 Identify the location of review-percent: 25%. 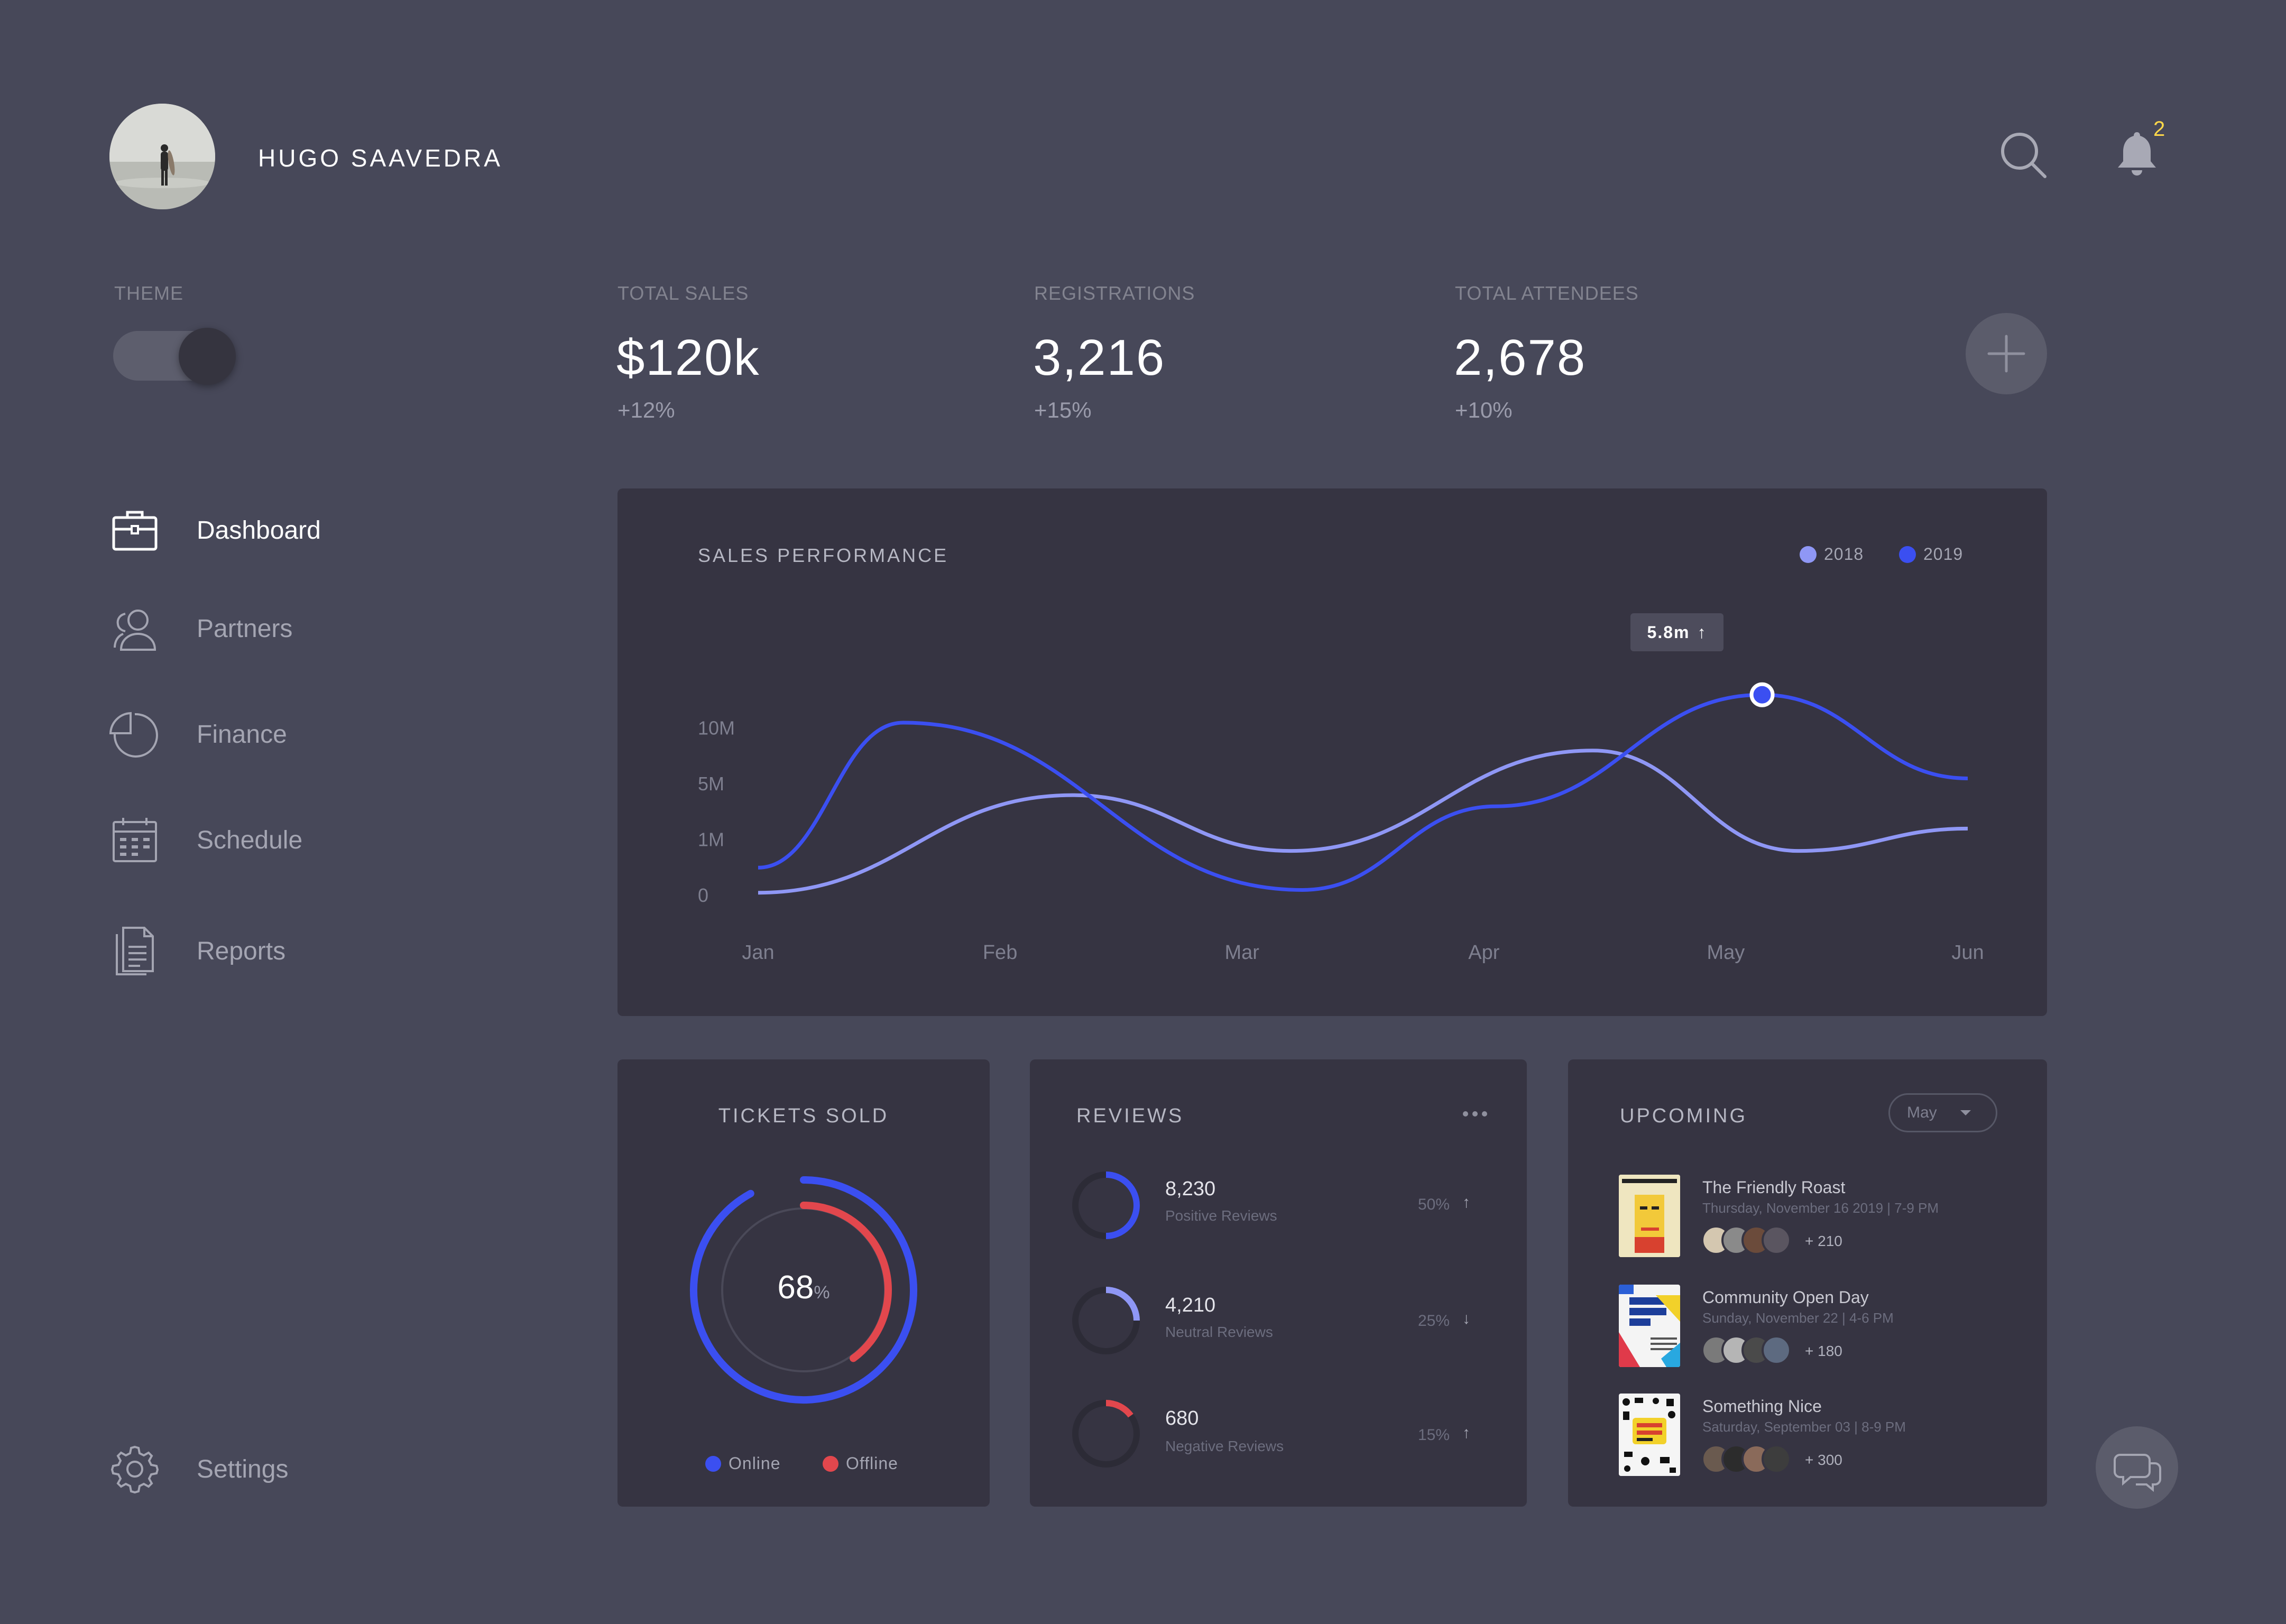
(1434, 1321).